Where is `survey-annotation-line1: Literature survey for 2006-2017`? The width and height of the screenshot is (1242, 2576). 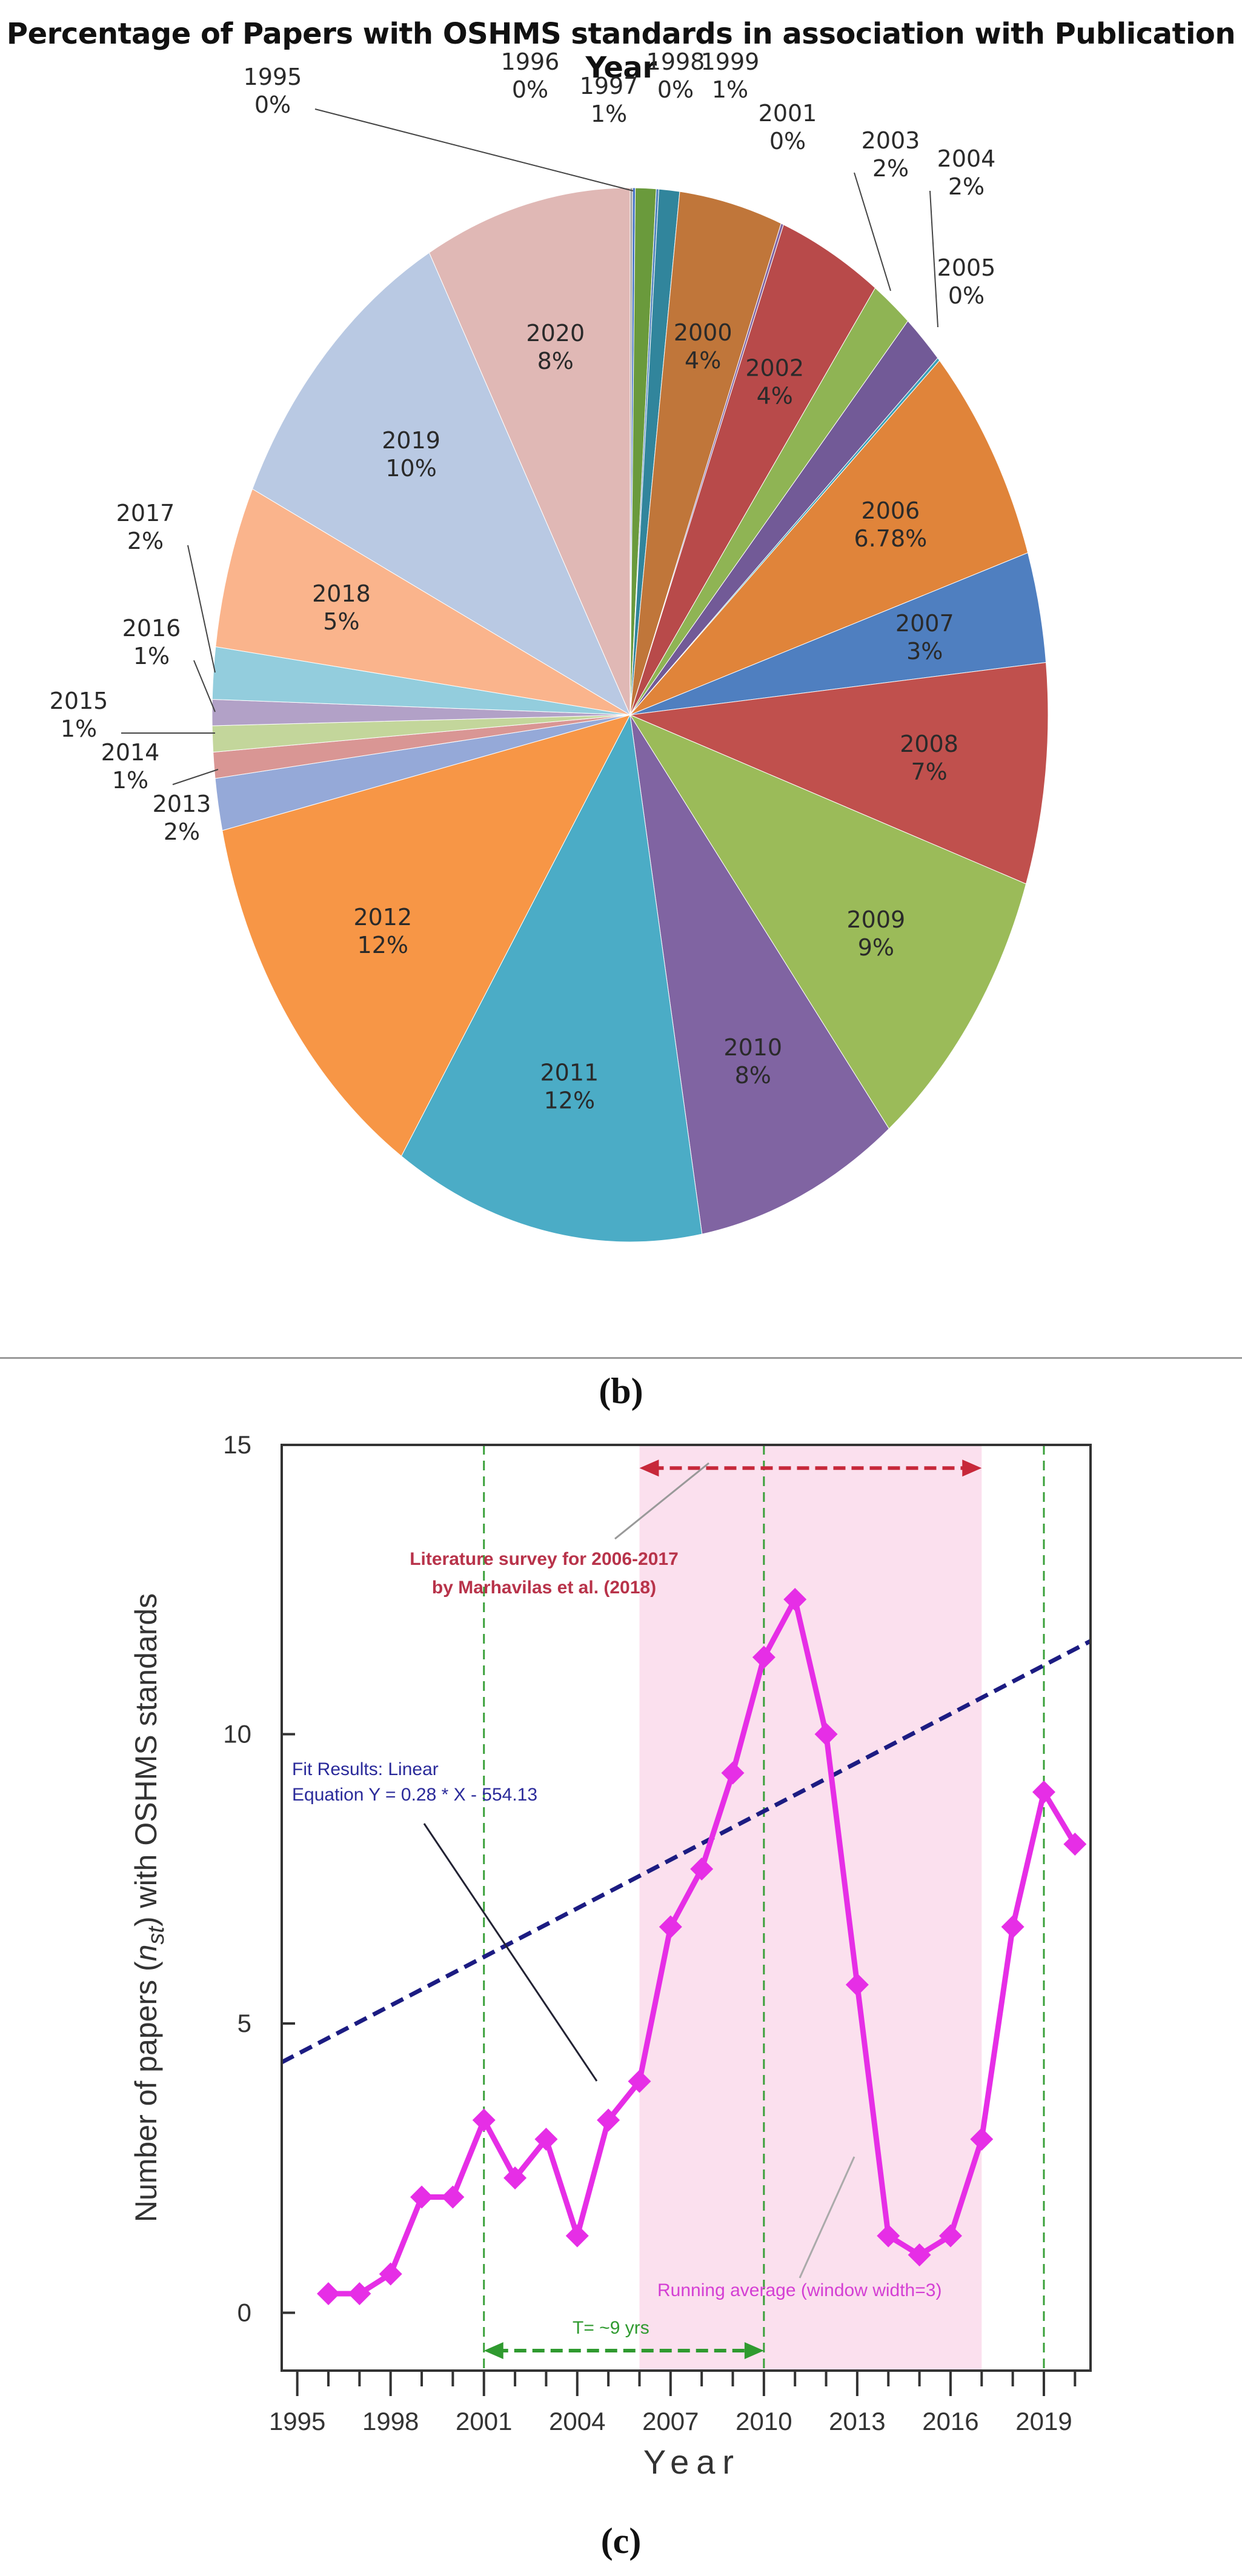
survey-annotation-line1: Literature survey for 2006-2017 is located at coordinates (544, 1559).